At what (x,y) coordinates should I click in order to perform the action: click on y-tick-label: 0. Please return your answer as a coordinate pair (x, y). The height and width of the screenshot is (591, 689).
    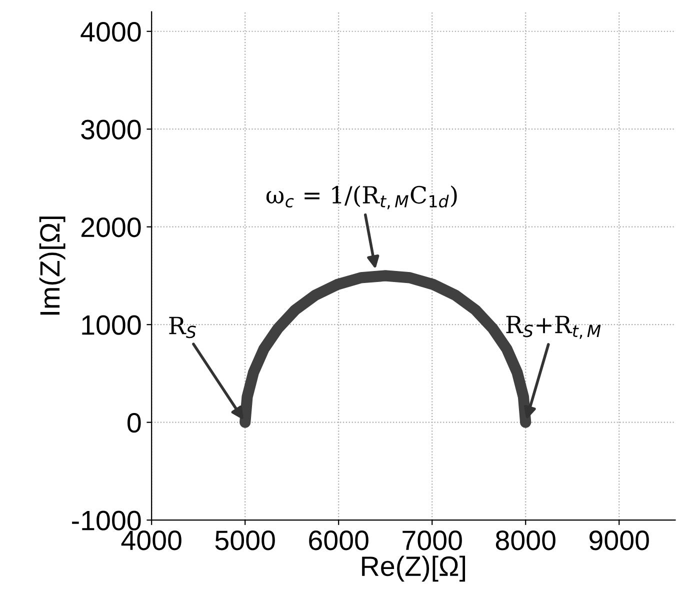
    Looking at the image, I should click on (134, 423).